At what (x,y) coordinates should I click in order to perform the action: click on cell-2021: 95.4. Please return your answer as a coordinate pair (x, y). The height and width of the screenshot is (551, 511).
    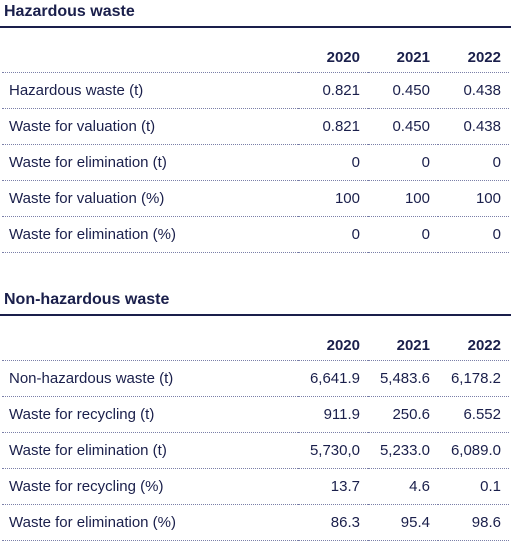
    Looking at the image, I should click on (415, 522).